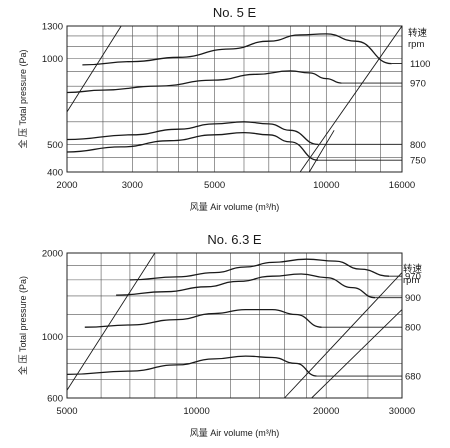 This screenshot has width=450, height=448. I want to click on y-tick-label: 600, so click(55, 399).